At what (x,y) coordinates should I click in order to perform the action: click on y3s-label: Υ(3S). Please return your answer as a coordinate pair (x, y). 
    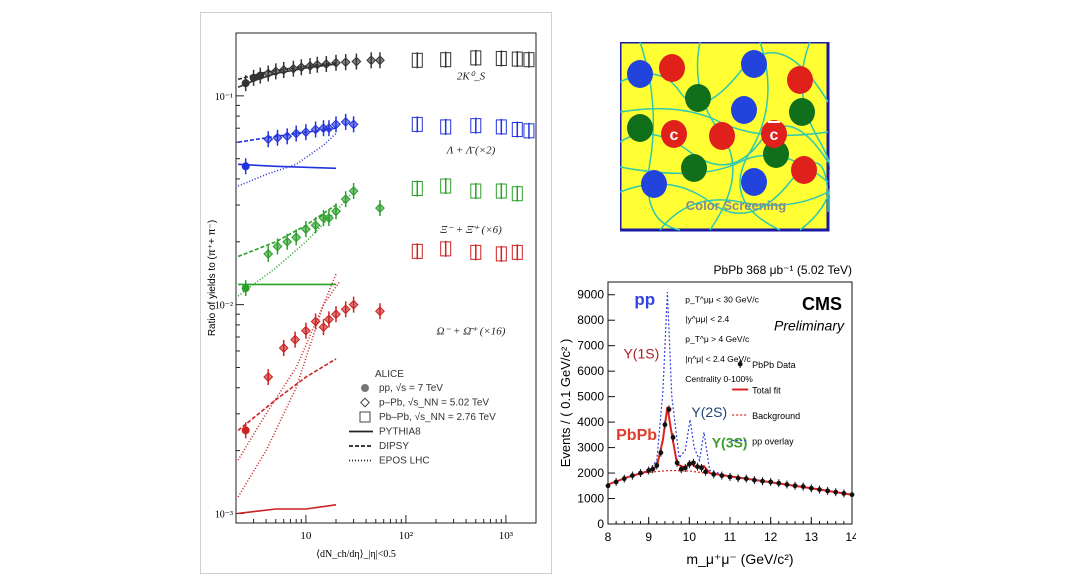
    Looking at the image, I should click on (730, 443).